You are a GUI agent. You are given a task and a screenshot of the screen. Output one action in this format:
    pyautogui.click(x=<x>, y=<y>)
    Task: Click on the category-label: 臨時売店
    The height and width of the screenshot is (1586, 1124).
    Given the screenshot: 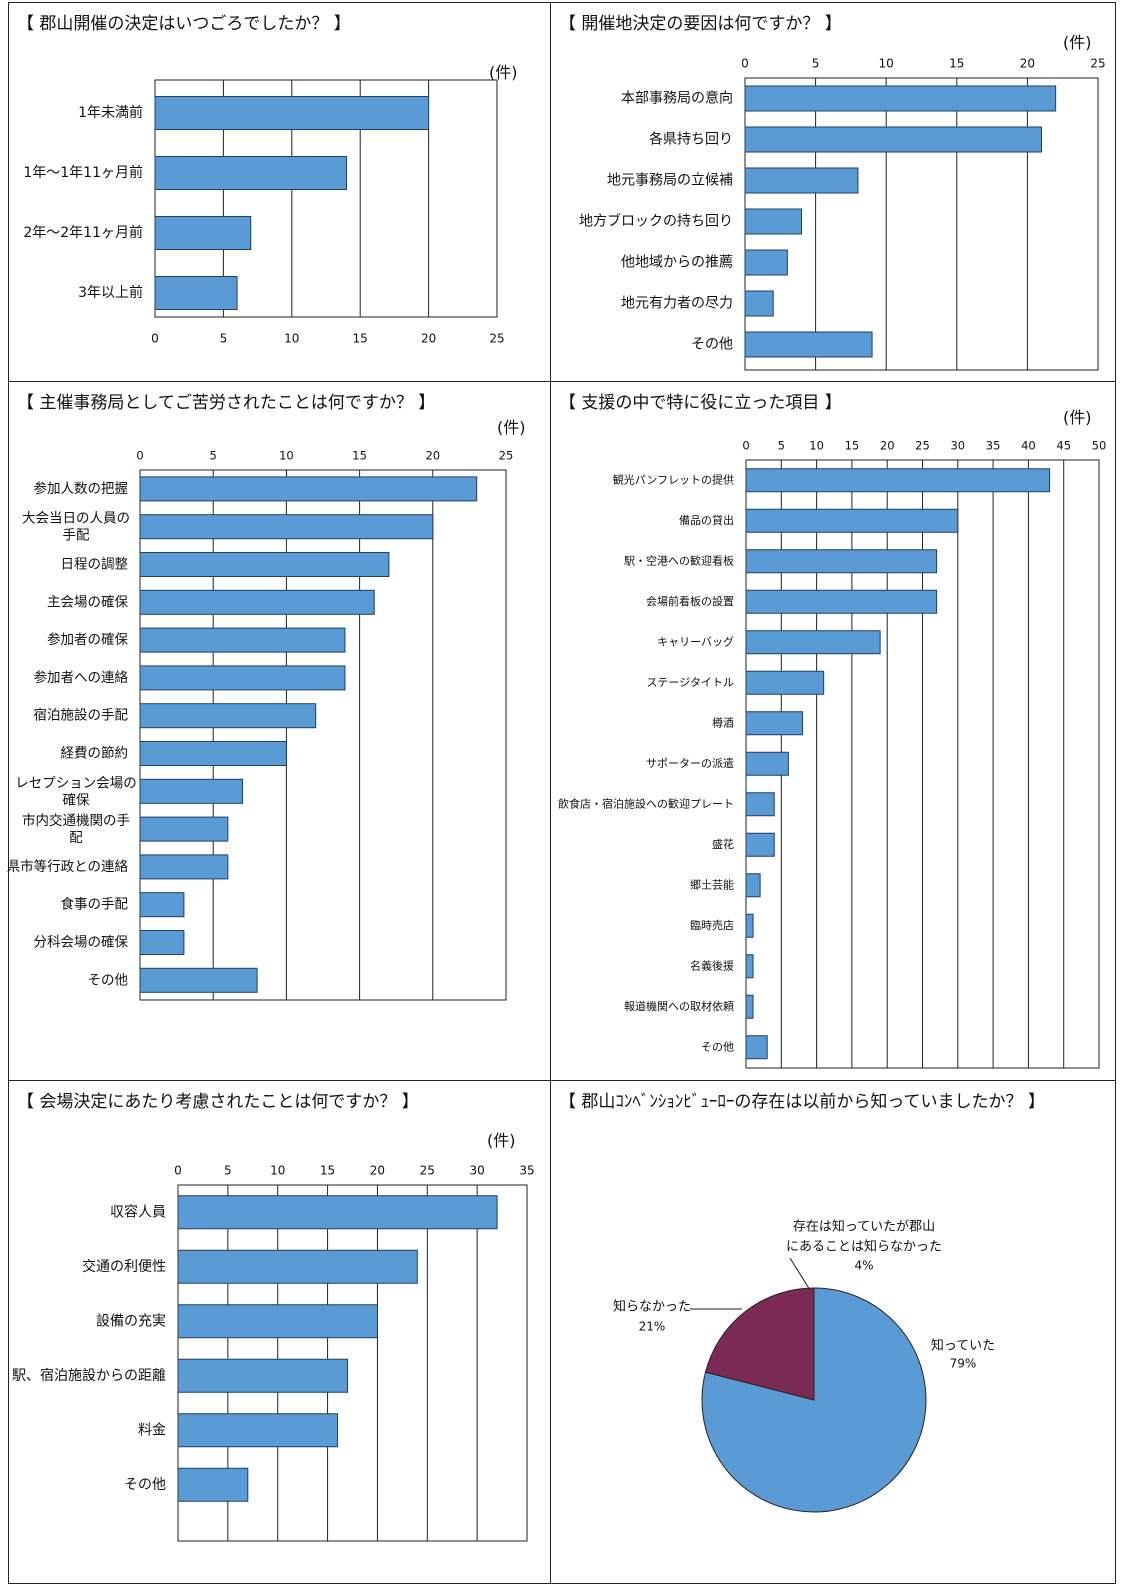 What is the action you would take?
    pyautogui.click(x=712, y=925)
    